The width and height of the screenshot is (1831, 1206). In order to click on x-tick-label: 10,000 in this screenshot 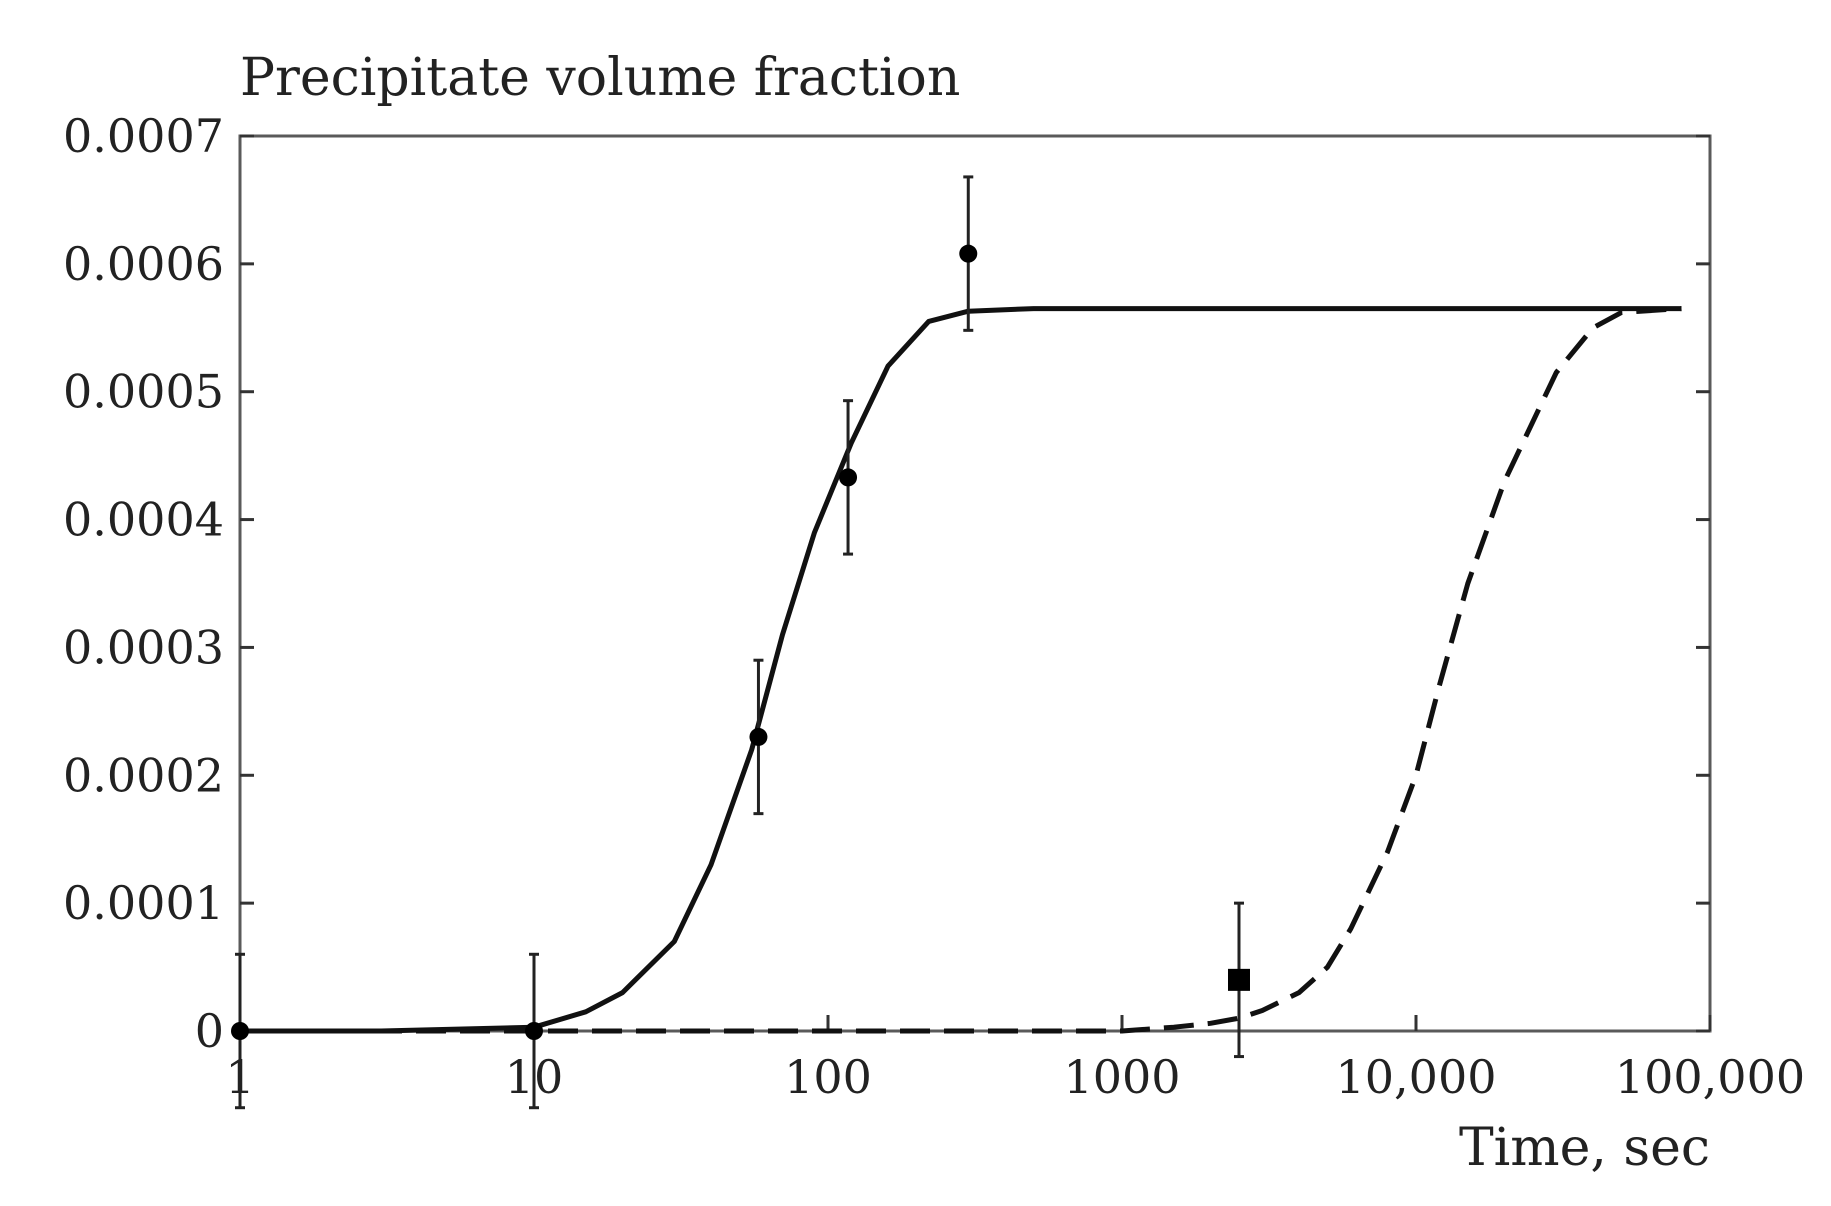, I will do `click(1416, 1077)`.